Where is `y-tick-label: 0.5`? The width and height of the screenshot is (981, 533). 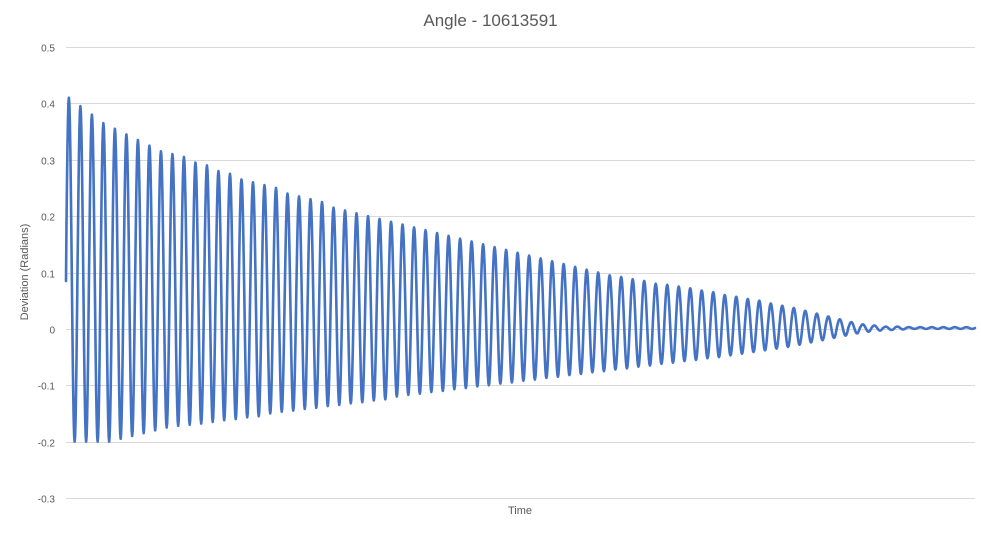
y-tick-label: 0.5 is located at coordinates (48, 49).